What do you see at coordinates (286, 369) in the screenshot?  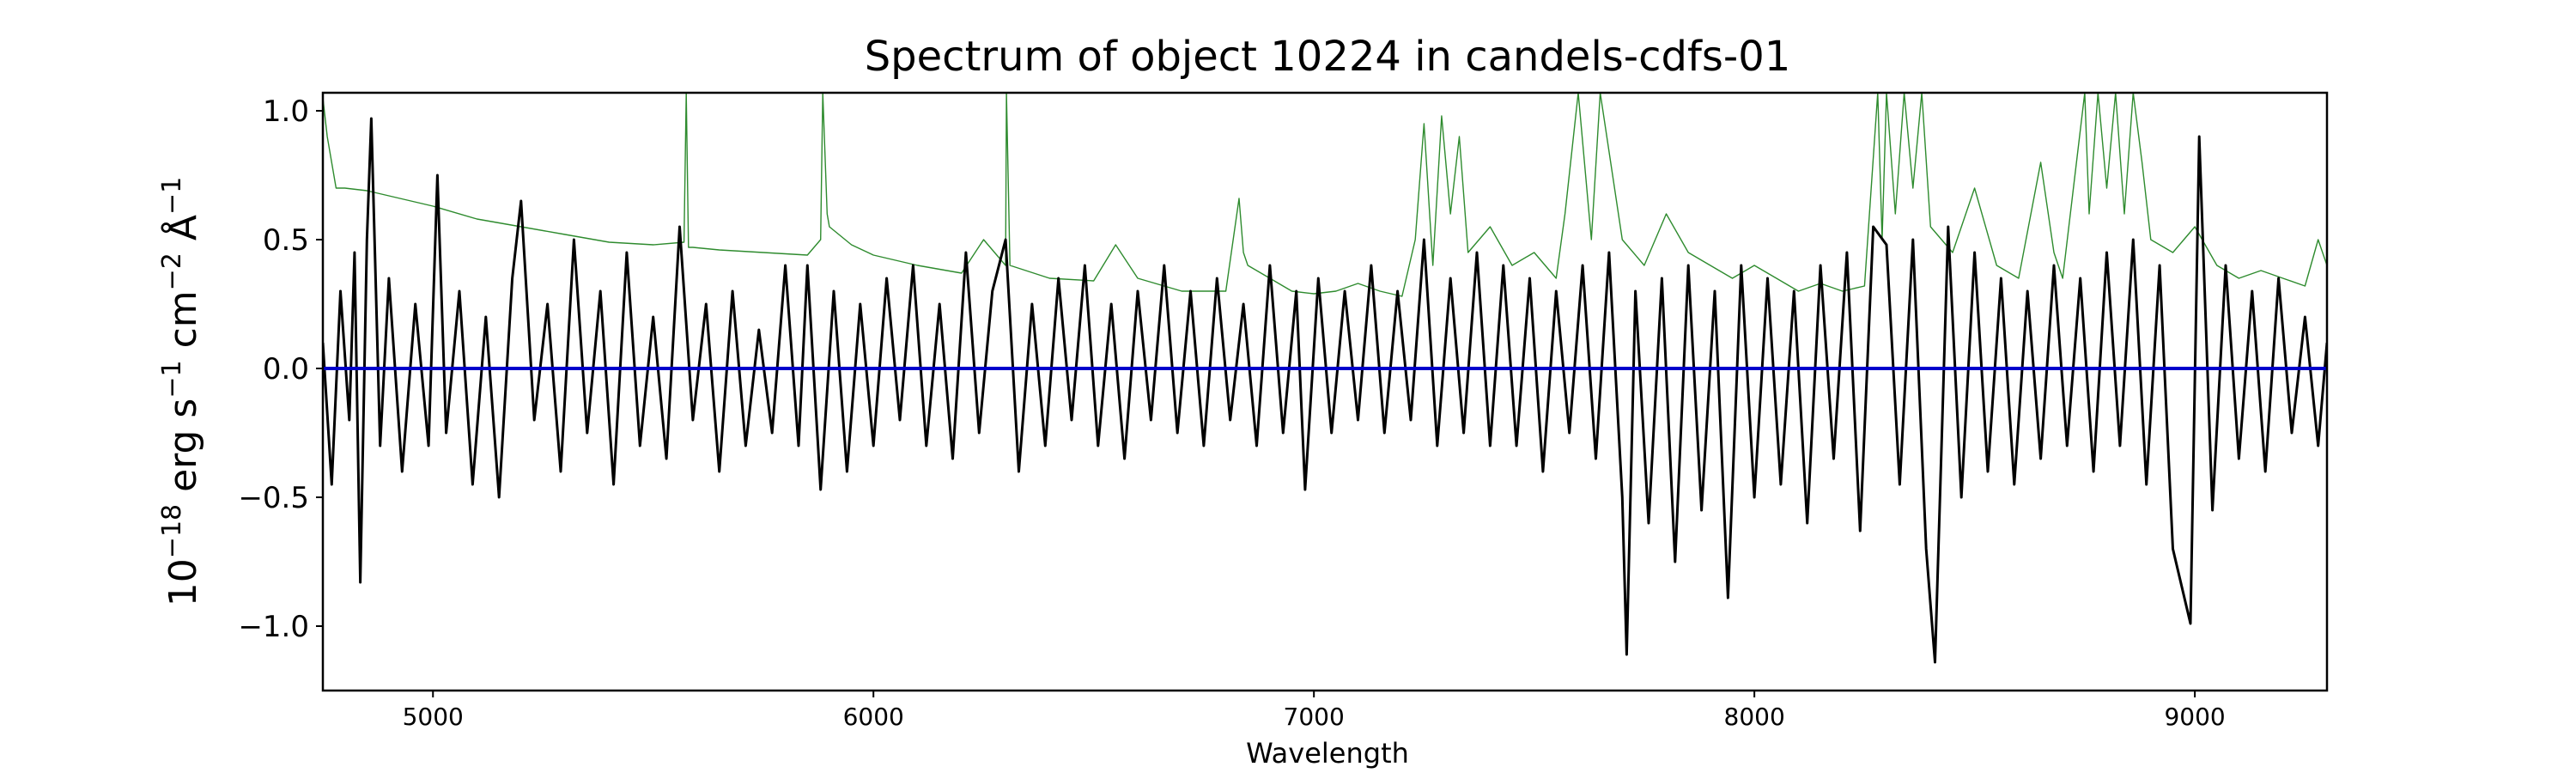 I see `y-tick-label: 0.0` at bounding box center [286, 369].